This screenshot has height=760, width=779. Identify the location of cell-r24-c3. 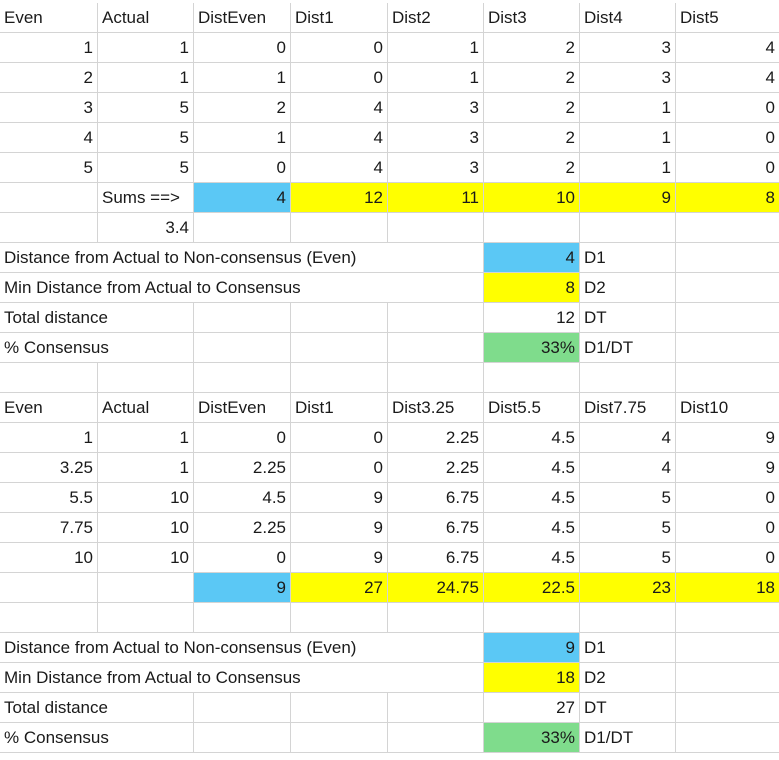
(242, 708).